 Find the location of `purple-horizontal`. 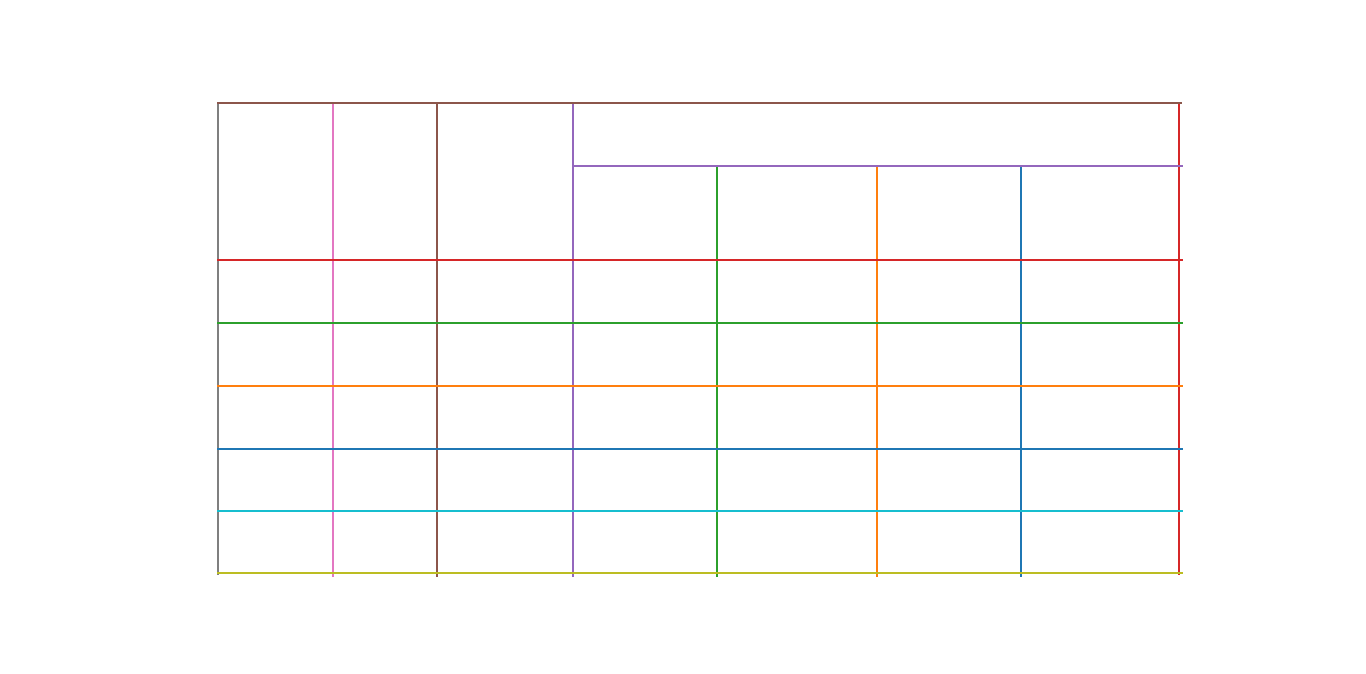

purple-horizontal is located at coordinates (877, 166).